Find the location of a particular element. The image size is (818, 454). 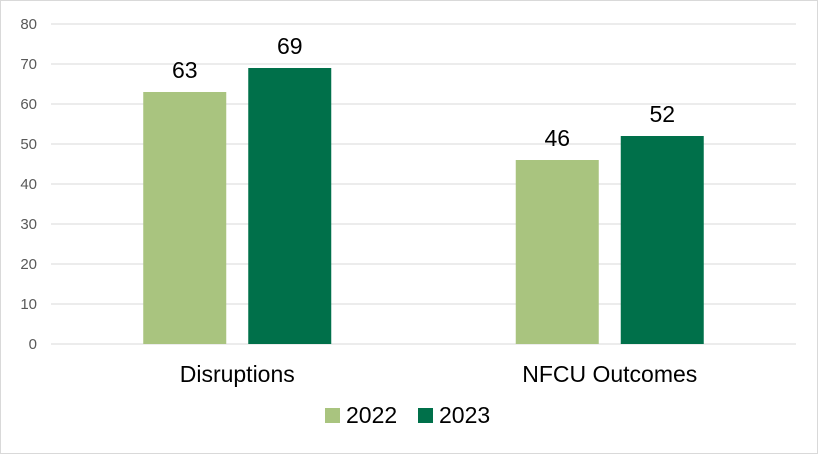

legend: 2022 2023 is located at coordinates (407, 415).